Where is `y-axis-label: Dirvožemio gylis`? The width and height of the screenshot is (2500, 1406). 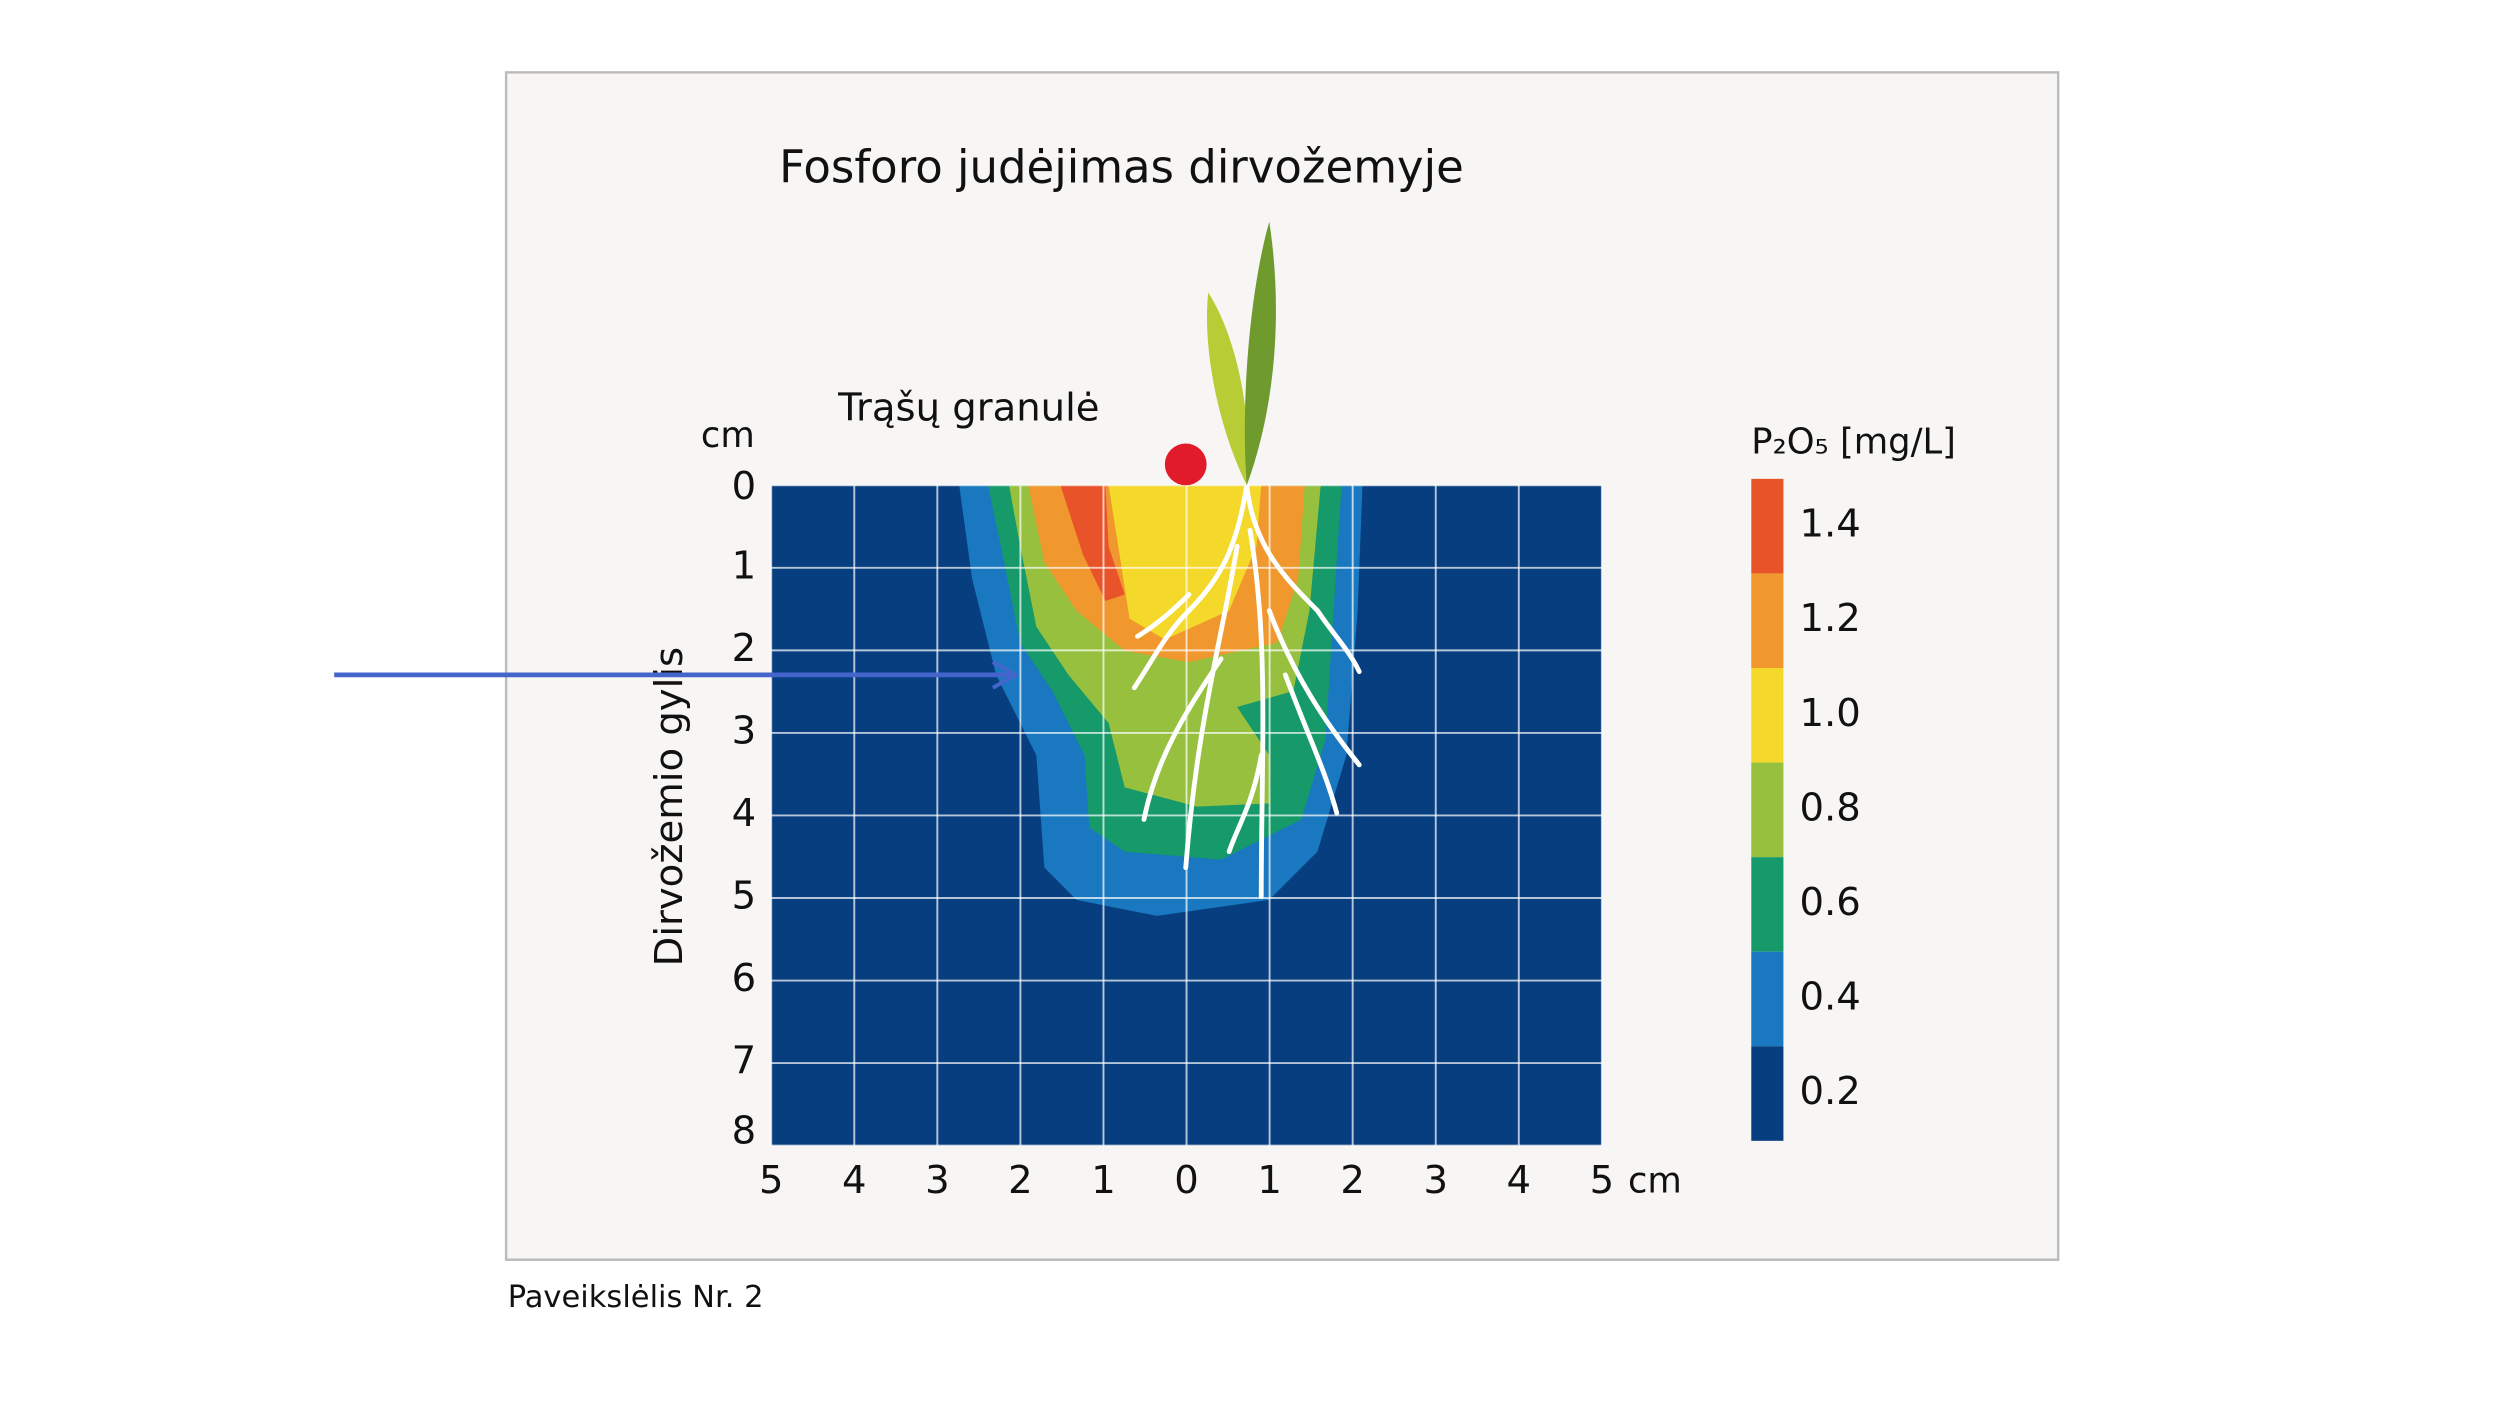 y-axis-label: Dirvožemio gylis is located at coordinates (669, 806).